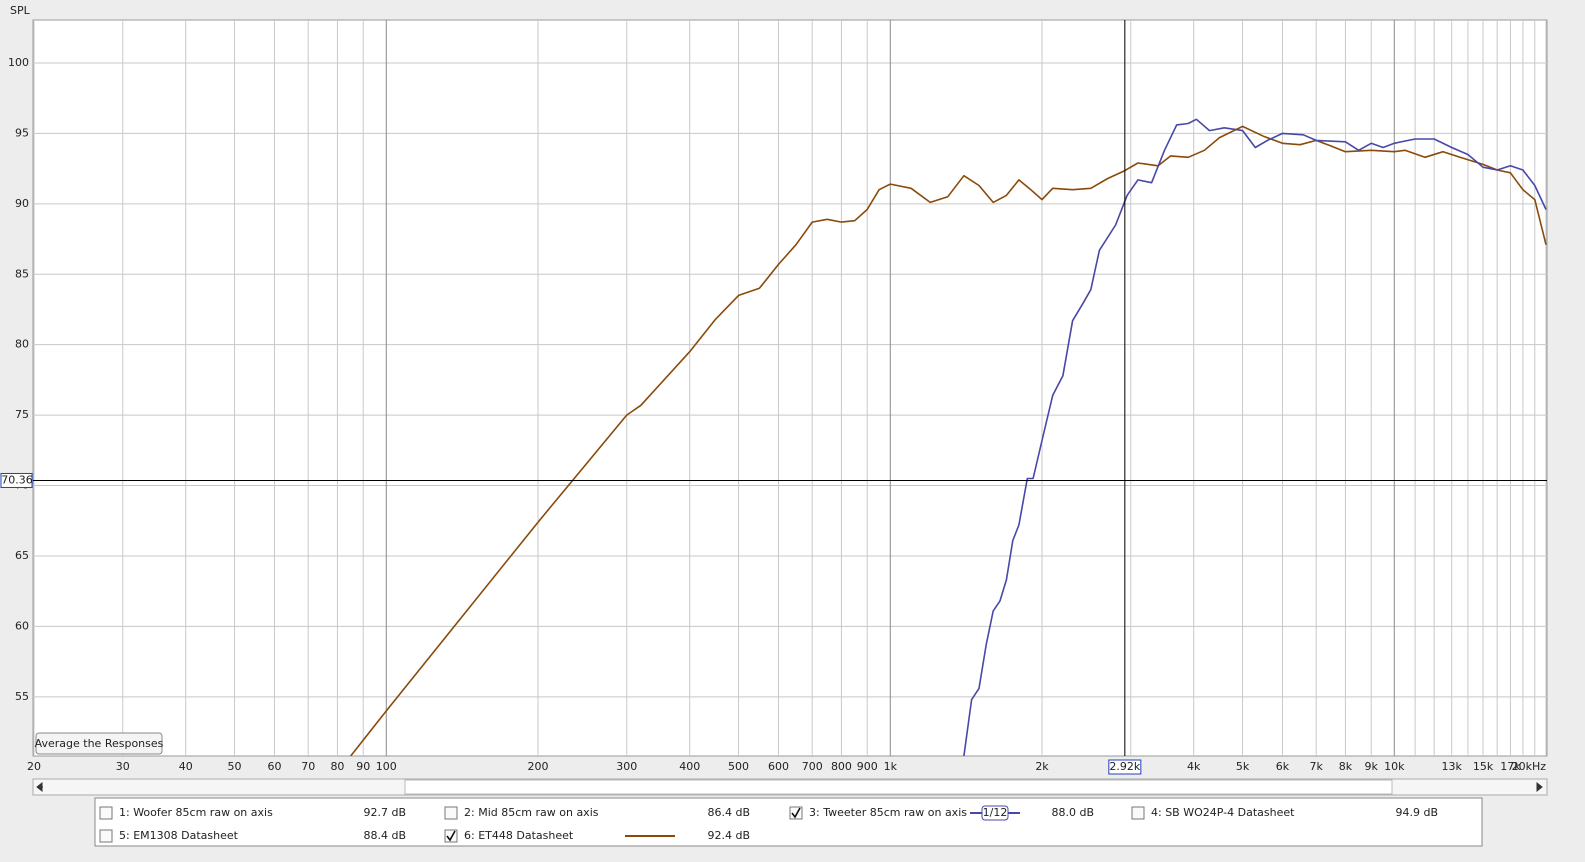  Describe the element at coordinates (274, 766) in the screenshot. I see `x-tick-label: 60` at that location.